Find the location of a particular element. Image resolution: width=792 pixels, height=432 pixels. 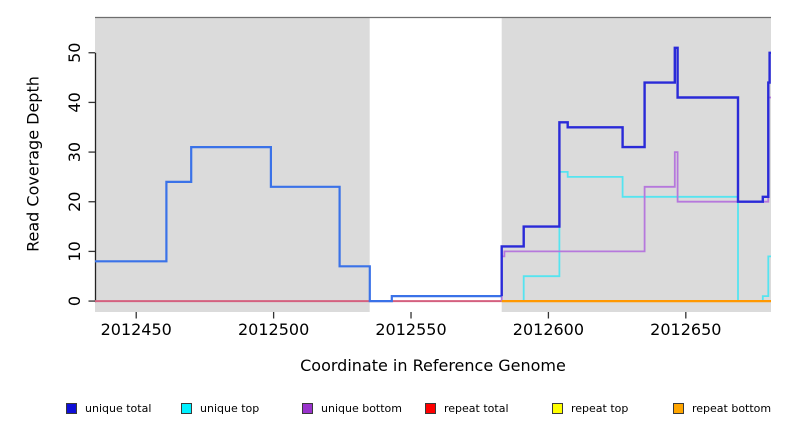

legend-item-unique-total: unique total is located at coordinates (108, 408).